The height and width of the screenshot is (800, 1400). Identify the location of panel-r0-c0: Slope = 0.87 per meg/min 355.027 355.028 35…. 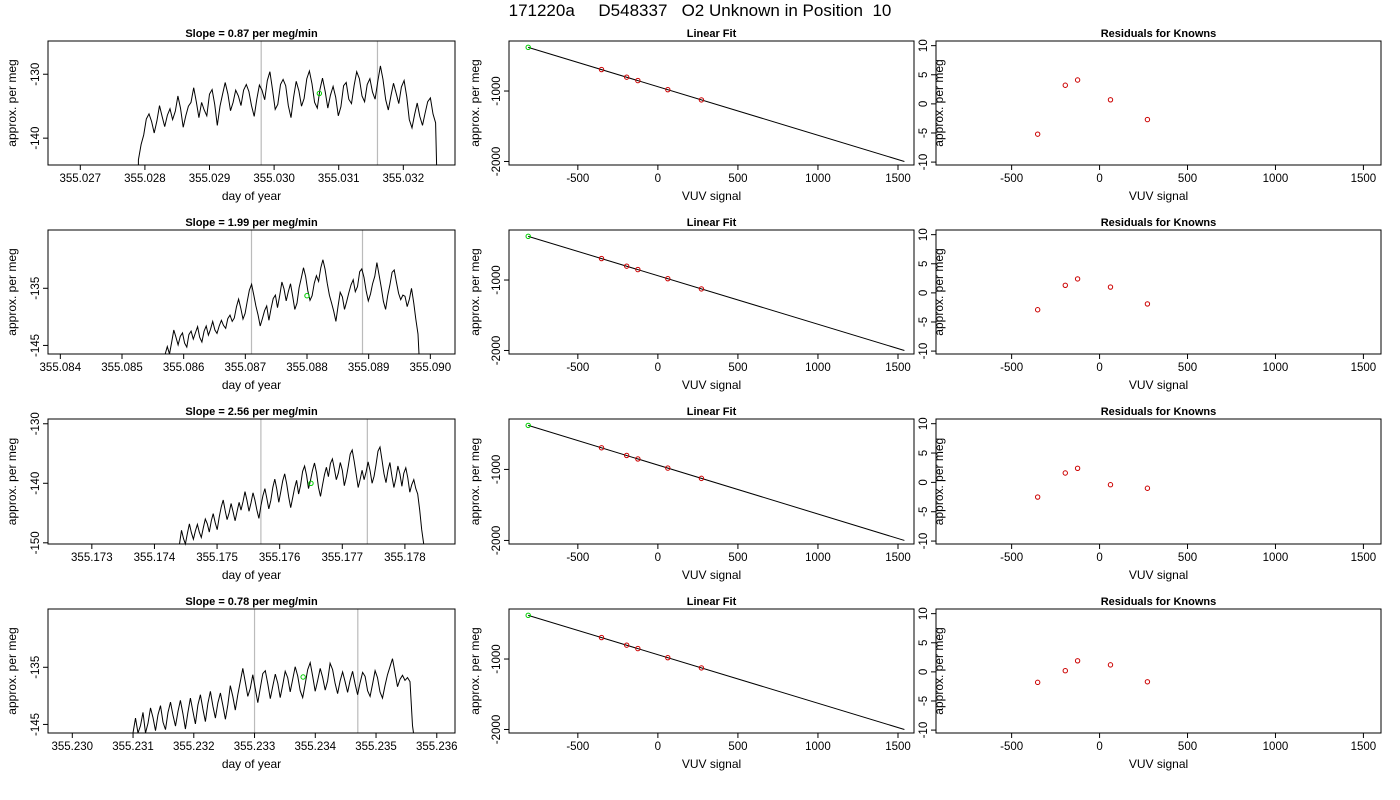
(230, 115).